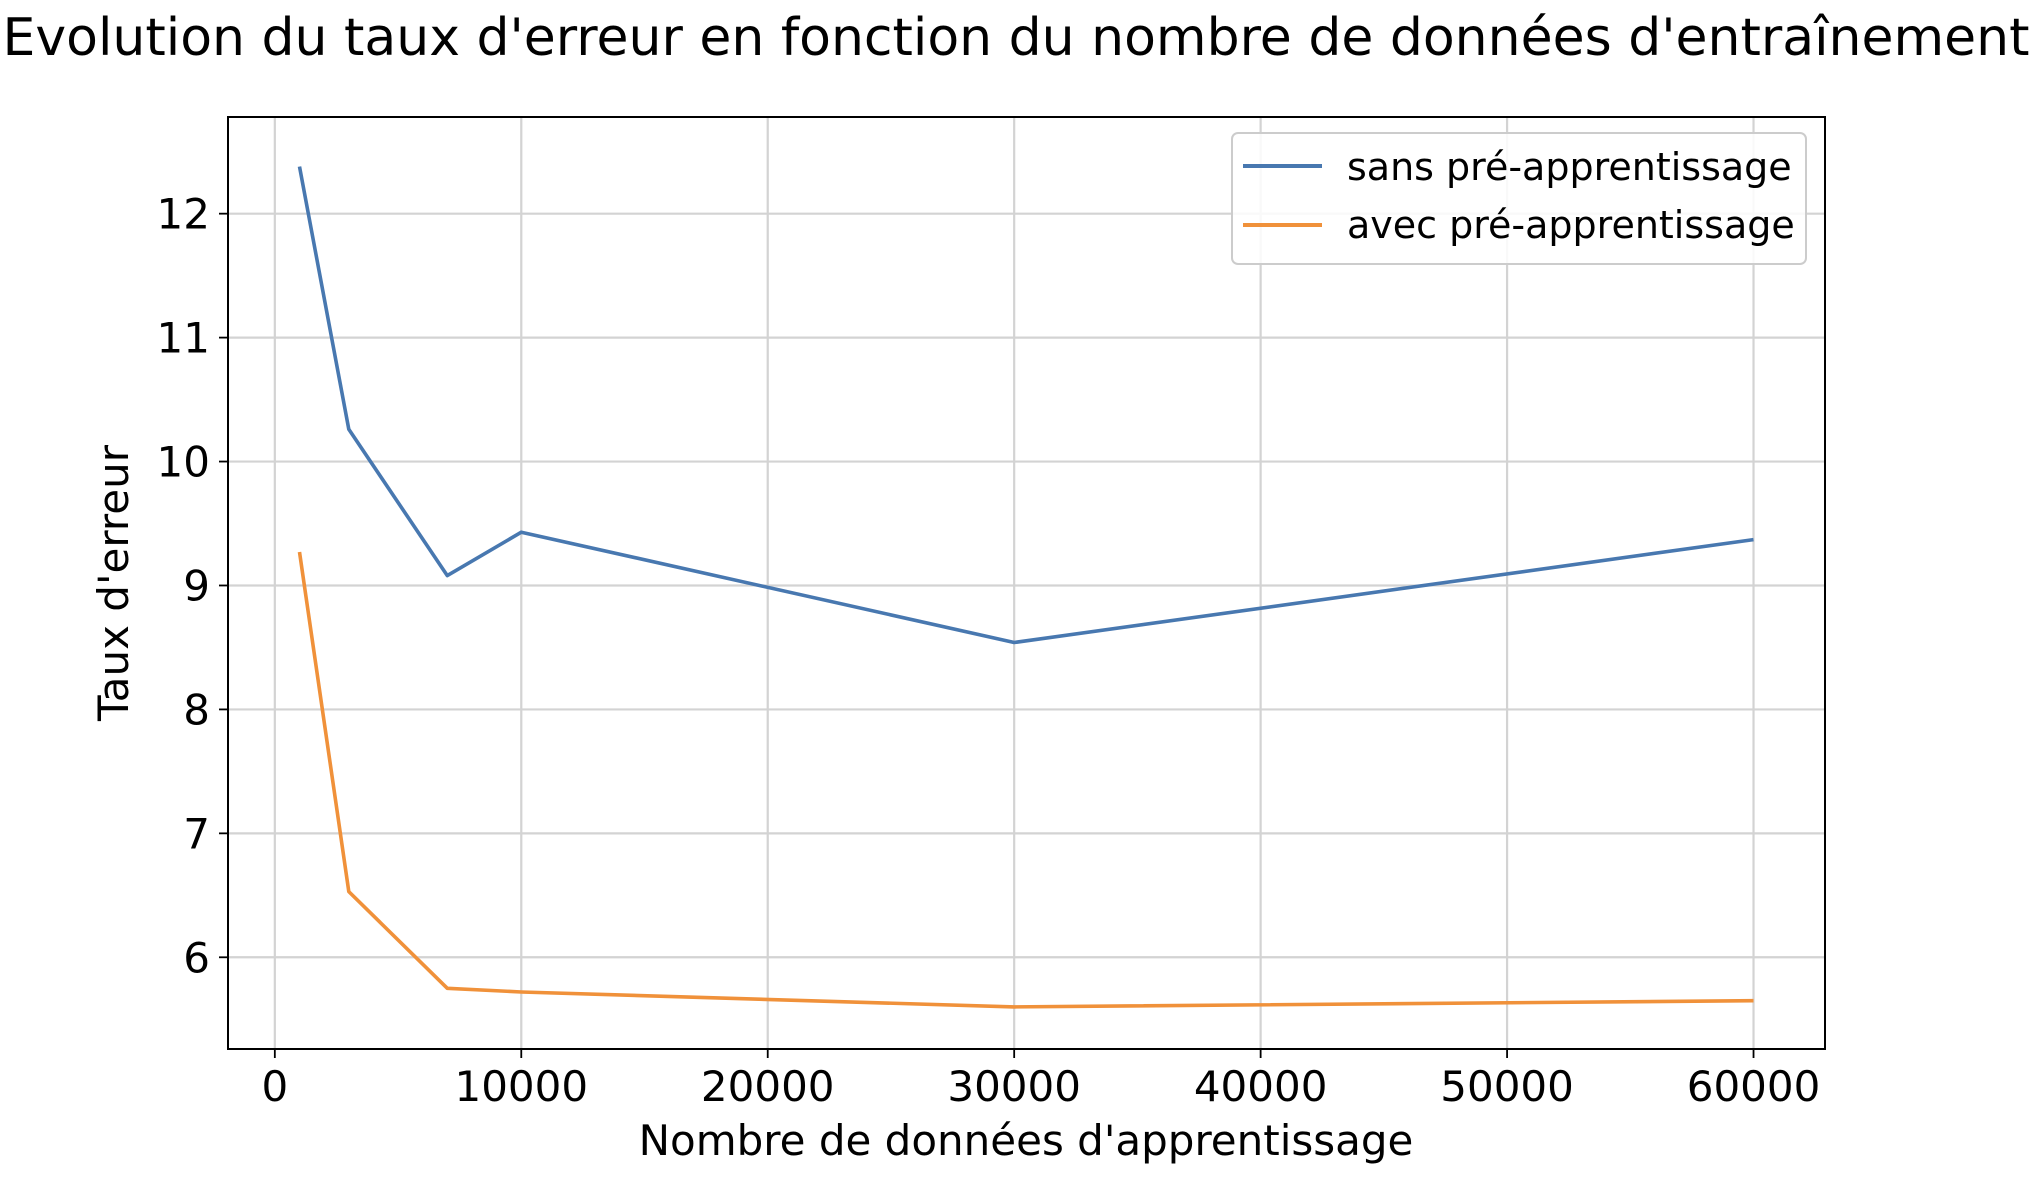 The width and height of the screenshot is (2040, 1184). I want to click on x-axis-label: Nombre de données d'apprentissage, so click(1026, 1140).